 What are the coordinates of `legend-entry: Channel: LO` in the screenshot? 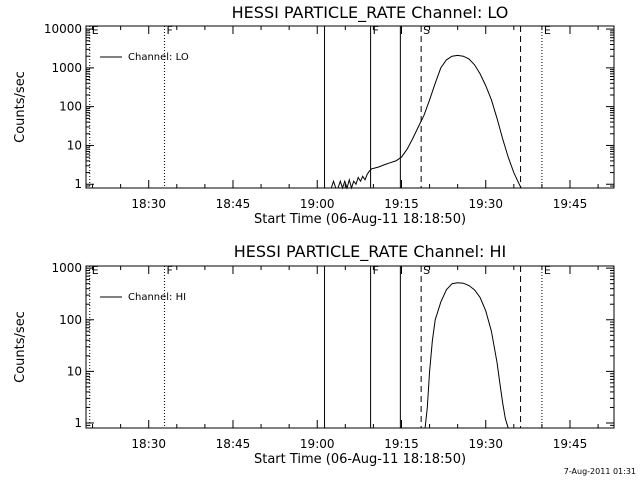 It's located at (158, 57).